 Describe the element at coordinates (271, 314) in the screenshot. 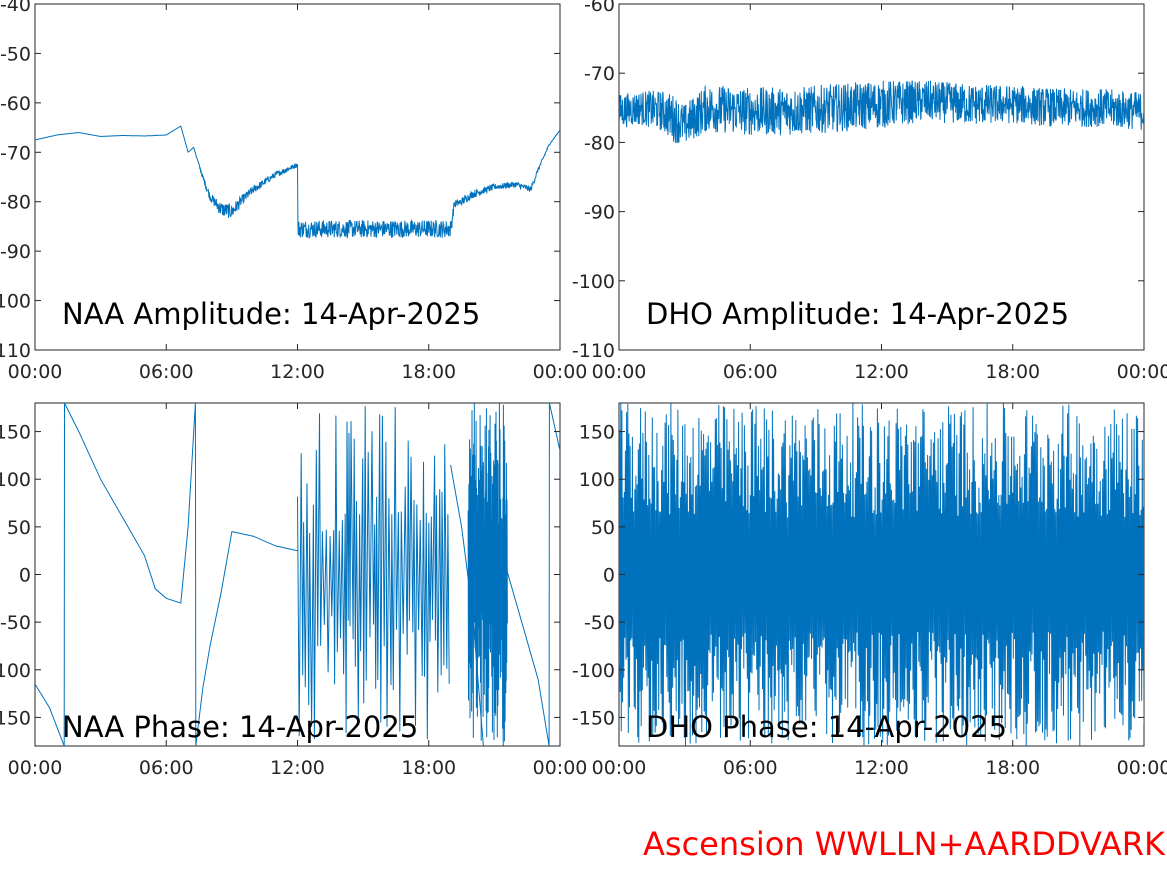

I see `naa-amplitude-title: NAA Amplitude: 14-Apr-2025` at that location.